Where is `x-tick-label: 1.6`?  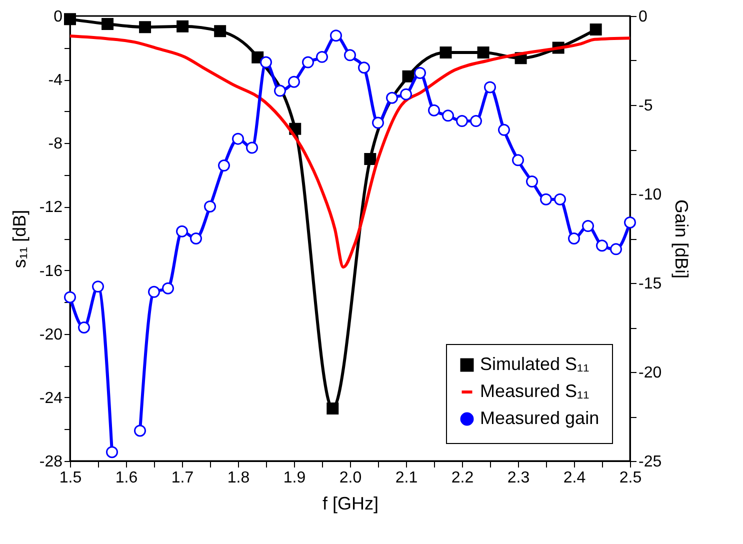
x-tick-label: 1.6 is located at coordinates (126, 478).